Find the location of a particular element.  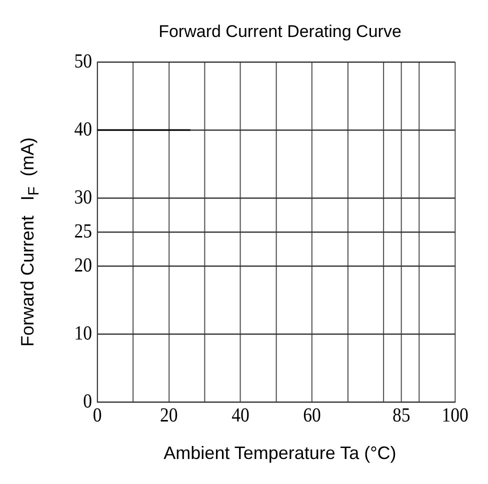

y-tick-label: 50 is located at coordinates (83, 61).